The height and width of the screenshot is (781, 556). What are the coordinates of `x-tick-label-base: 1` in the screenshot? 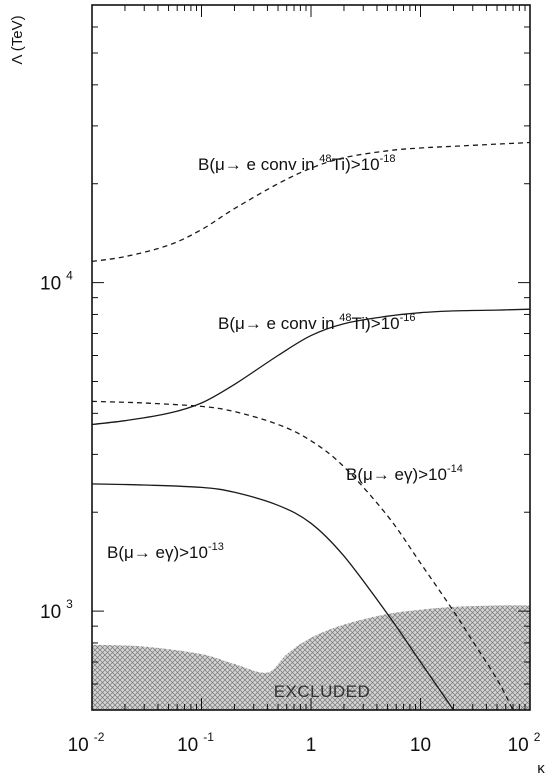 It's located at (311, 745).